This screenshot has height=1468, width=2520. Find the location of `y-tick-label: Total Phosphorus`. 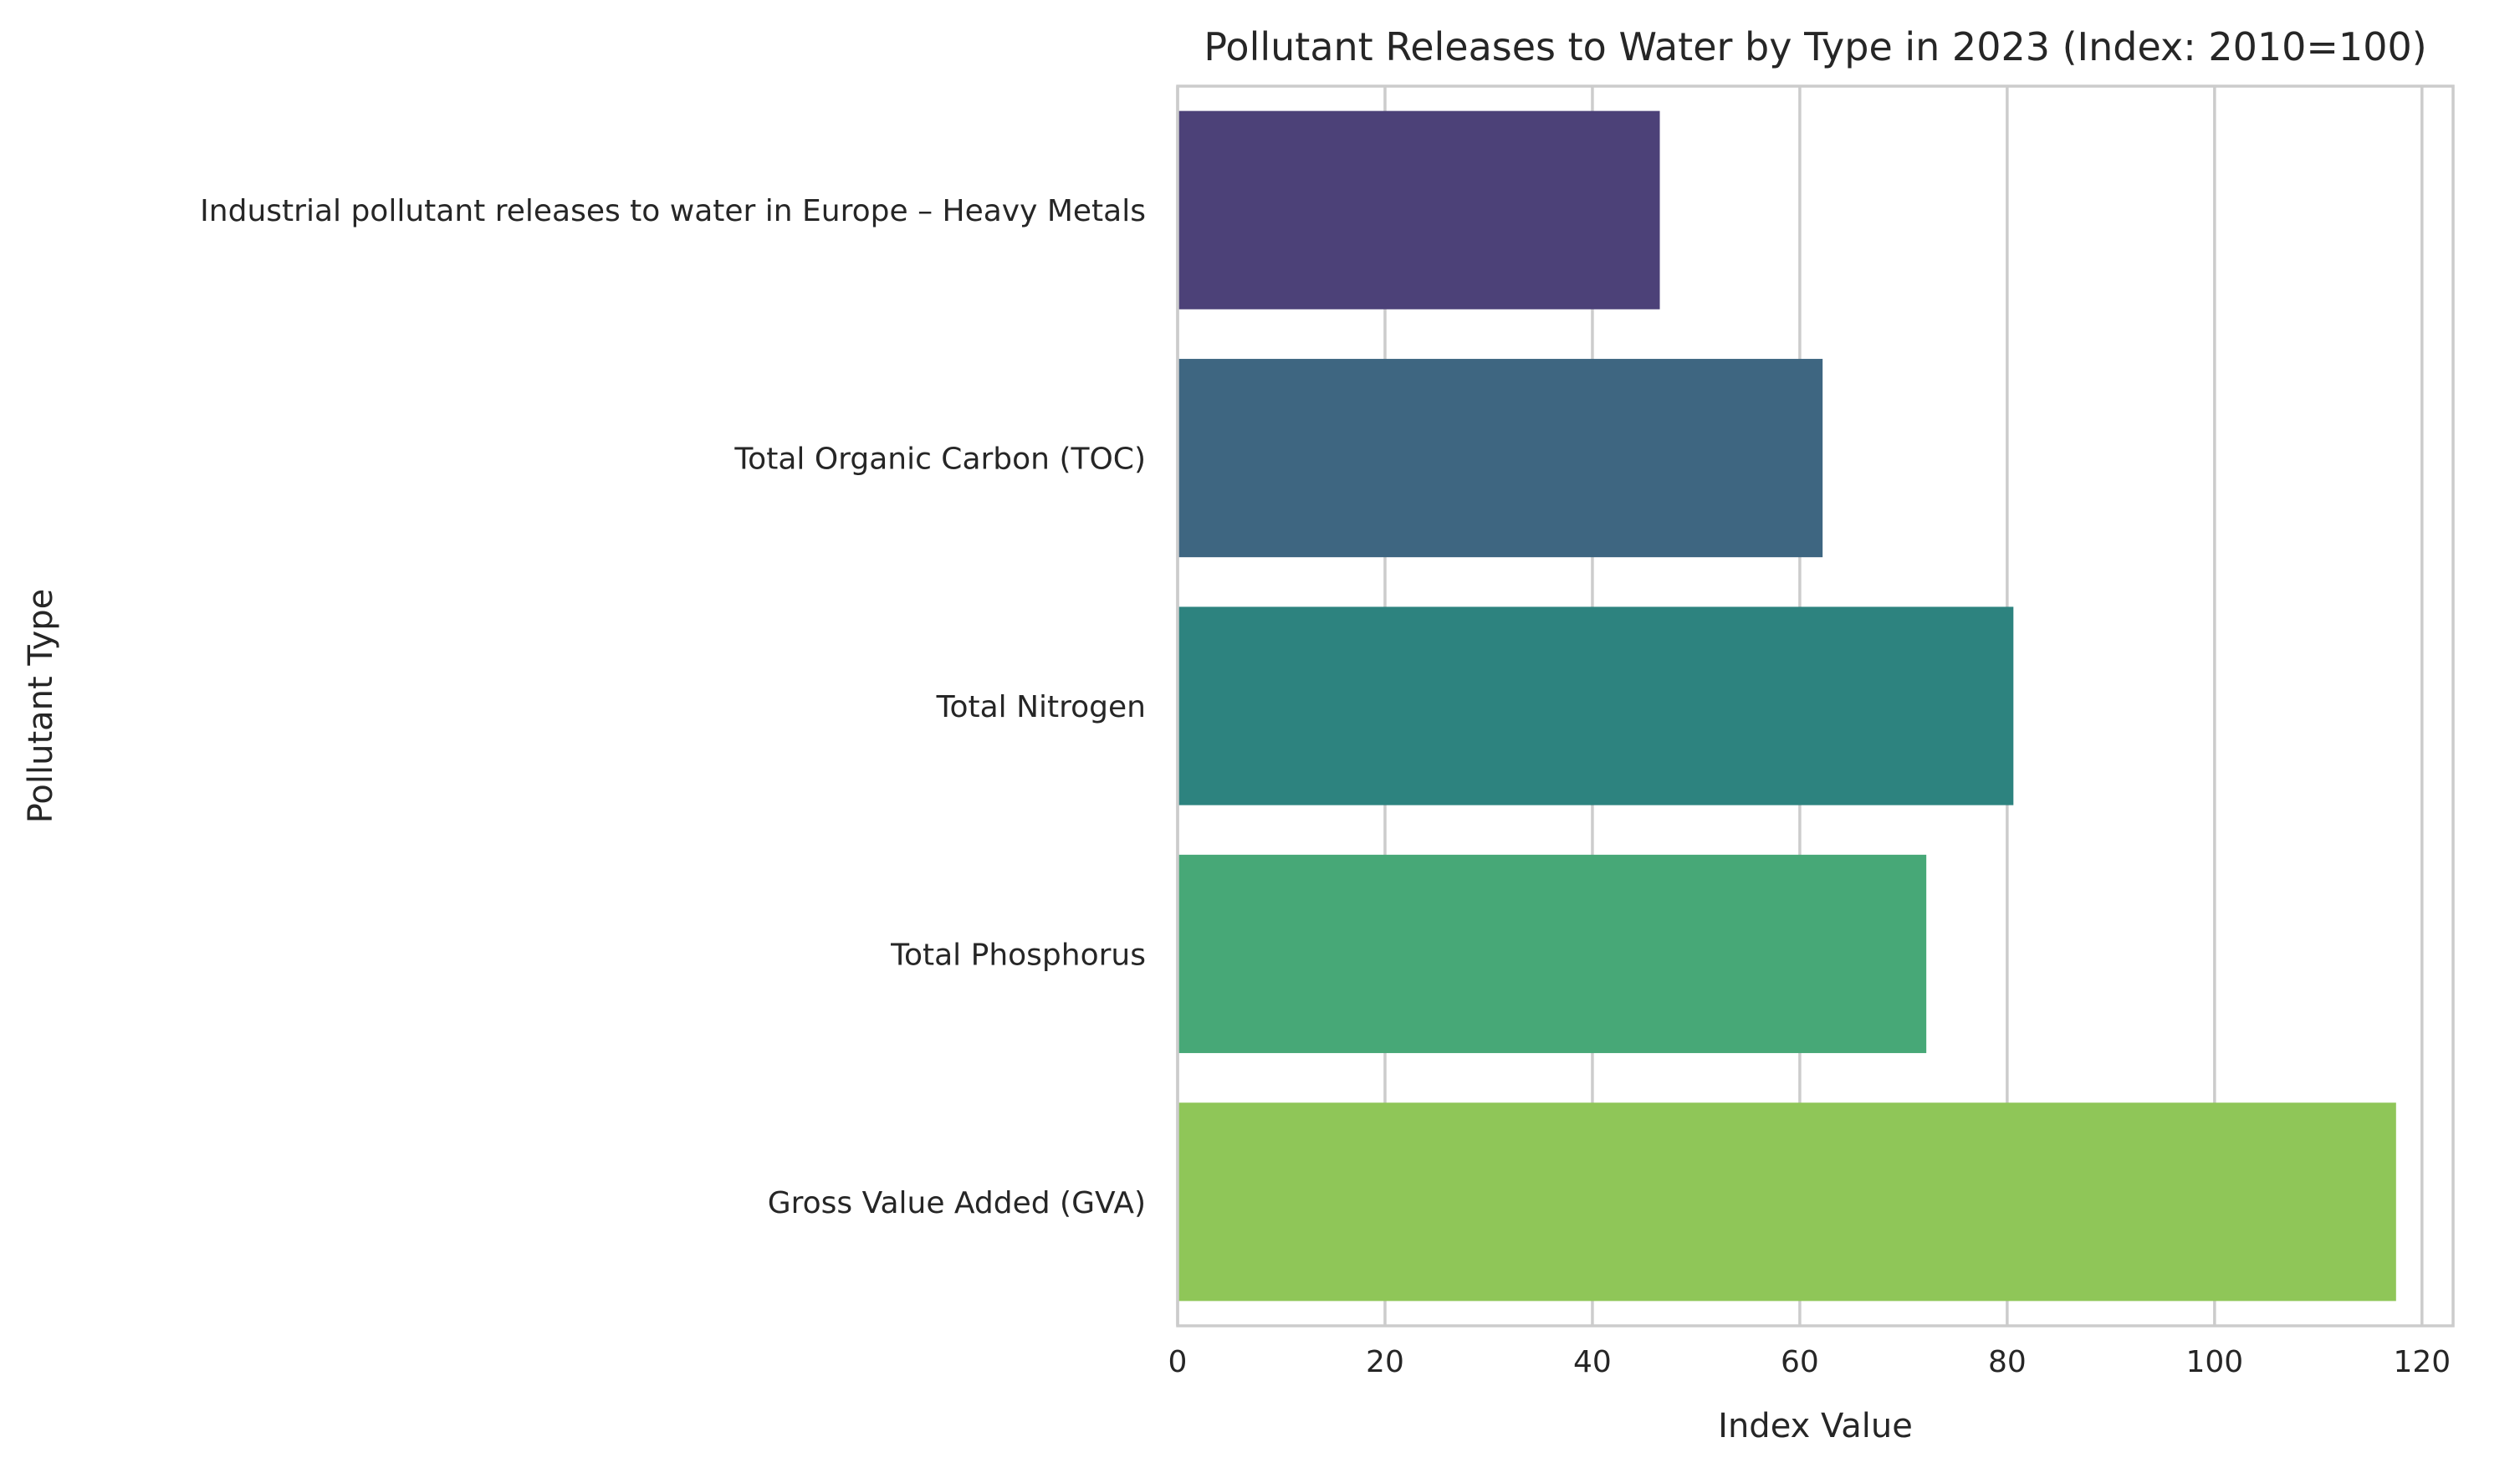

y-tick-label: Total Phosphorus is located at coordinates (1018, 955).